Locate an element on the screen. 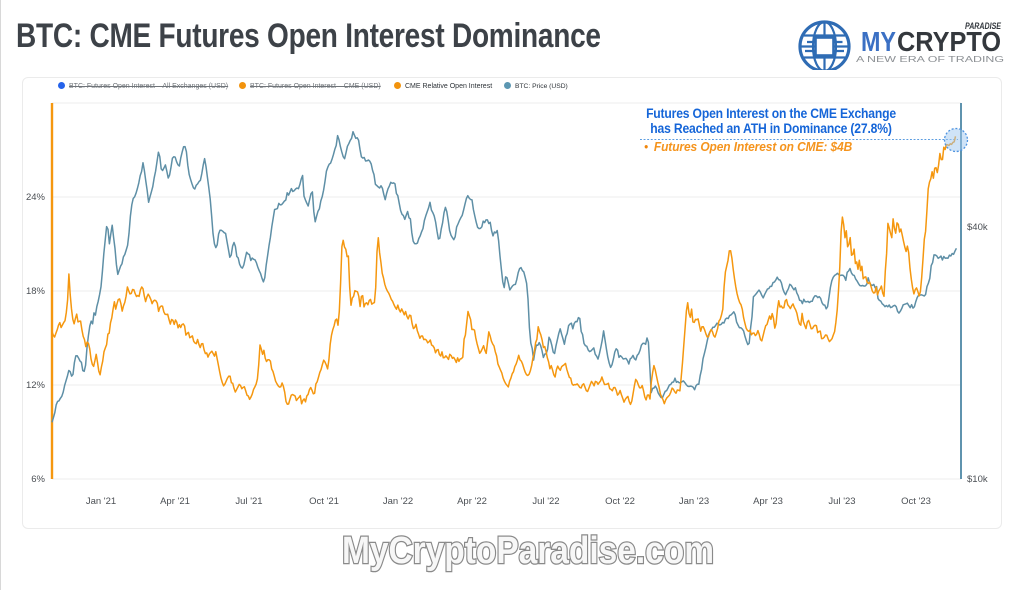  svg-text: PARADISE is located at coordinates (983, 26).